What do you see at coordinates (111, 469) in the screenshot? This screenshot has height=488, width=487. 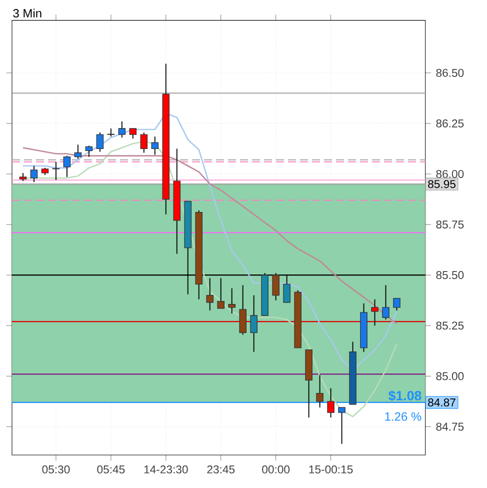 I see `x-tick-label: 05:45` at bounding box center [111, 469].